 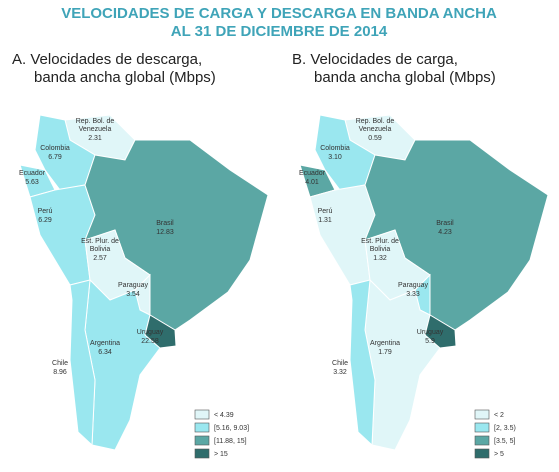 I want to click on country-value: 2.57, so click(x=100, y=258).